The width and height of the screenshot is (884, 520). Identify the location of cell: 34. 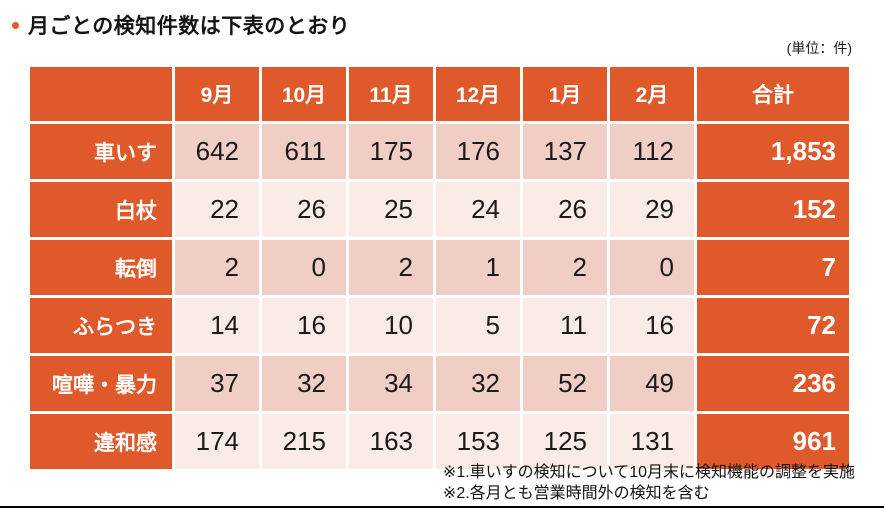
(391, 383).